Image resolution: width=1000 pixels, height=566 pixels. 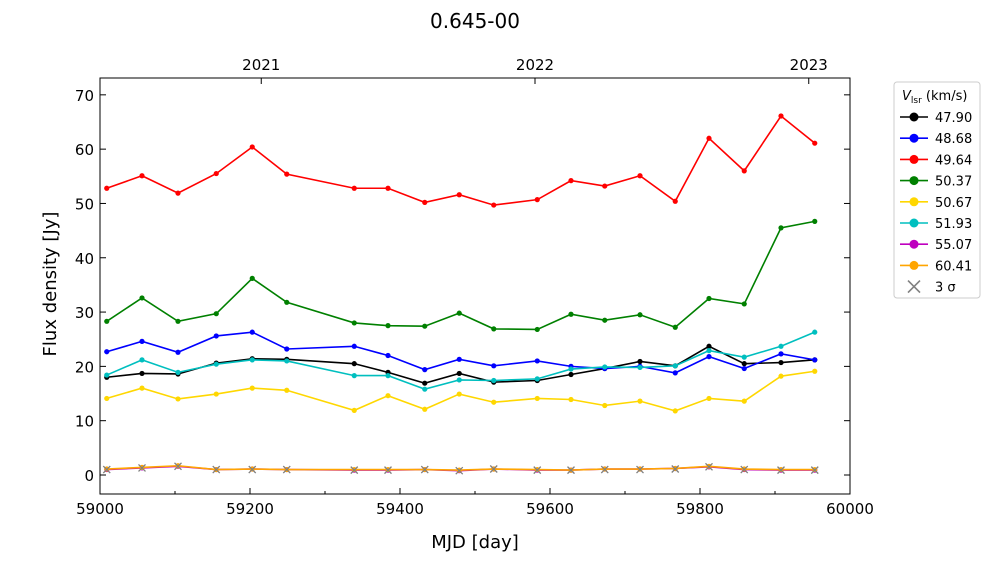 What do you see at coordinates (953, 139) in the screenshot?
I see `legend-label: 48.68` at bounding box center [953, 139].